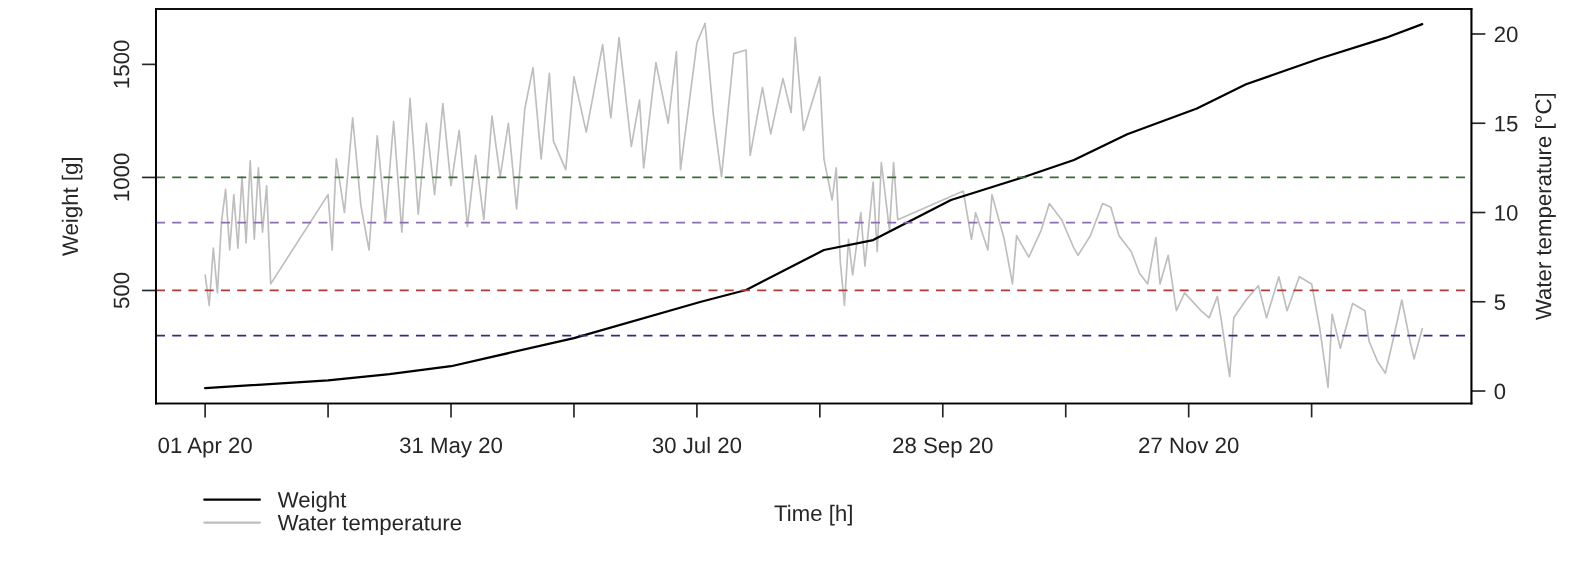  What do you see at coordinates (312, 502) in the screenshot?
I see `legend-label: Weight` at bounding box center [312, 502].